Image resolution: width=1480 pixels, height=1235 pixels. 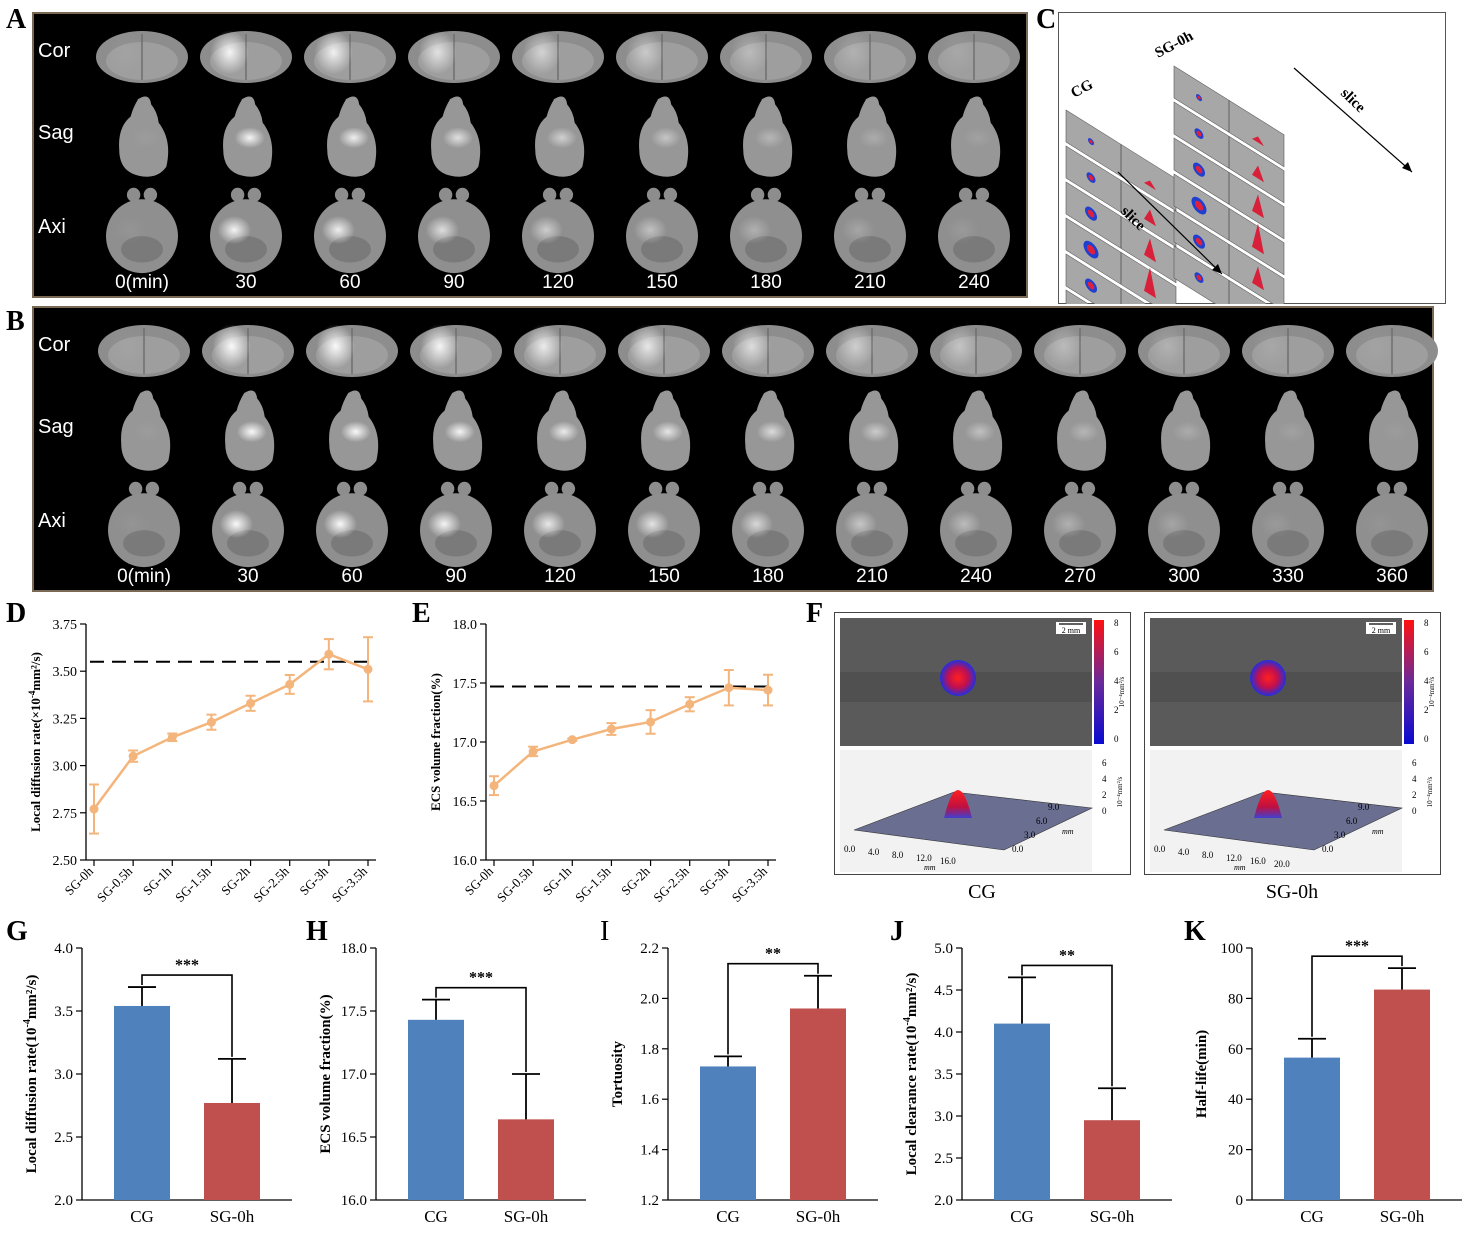 What do you see at coordinates (744, 1083) in the screenshot?
I see `chart-i: 1.2 1.4 1.6 1.8 2.0 2.2 CG SG-0h ** Tortuosity` at bounding box center [744, 1083].